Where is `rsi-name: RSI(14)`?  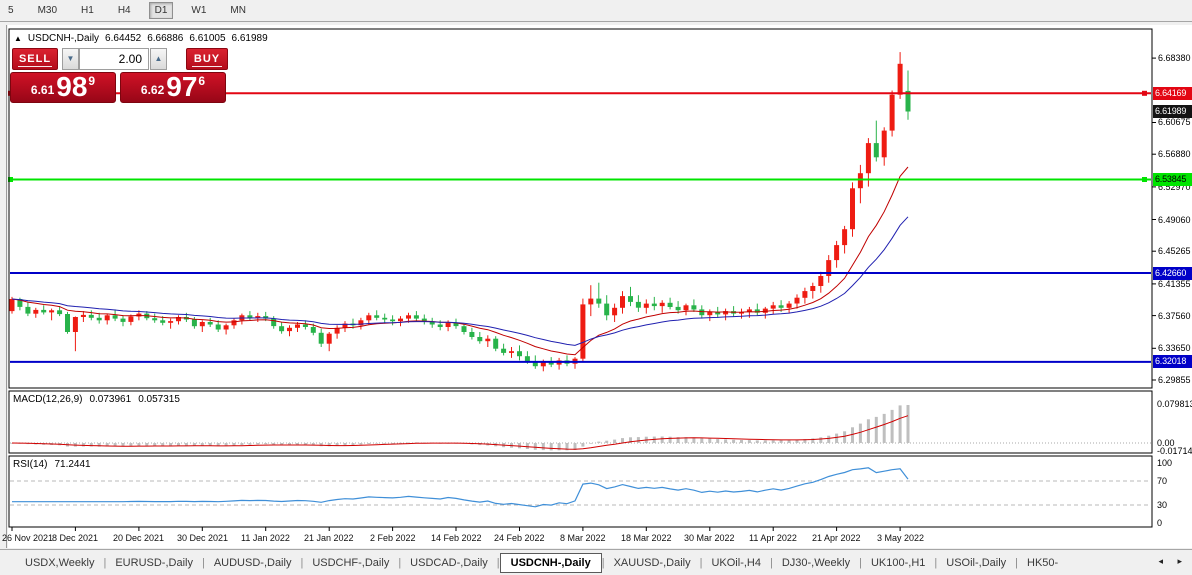 rsi-name: RSI(14) is located at coordinates (30, 464).